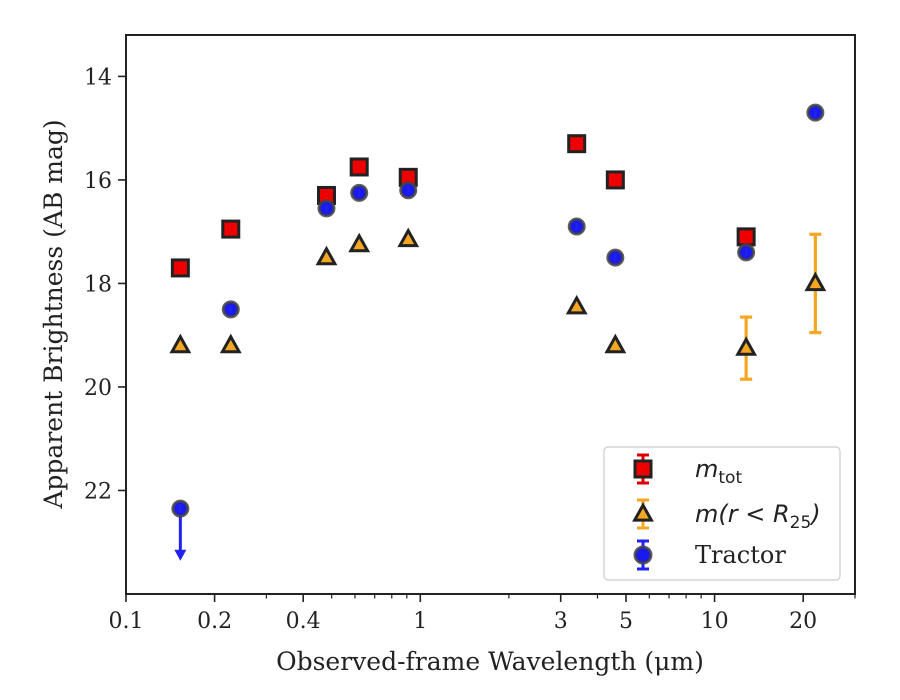 The height and width of the screenshot is (700, 900). I want to click on y-tick-label: 14, so click(98, 77).